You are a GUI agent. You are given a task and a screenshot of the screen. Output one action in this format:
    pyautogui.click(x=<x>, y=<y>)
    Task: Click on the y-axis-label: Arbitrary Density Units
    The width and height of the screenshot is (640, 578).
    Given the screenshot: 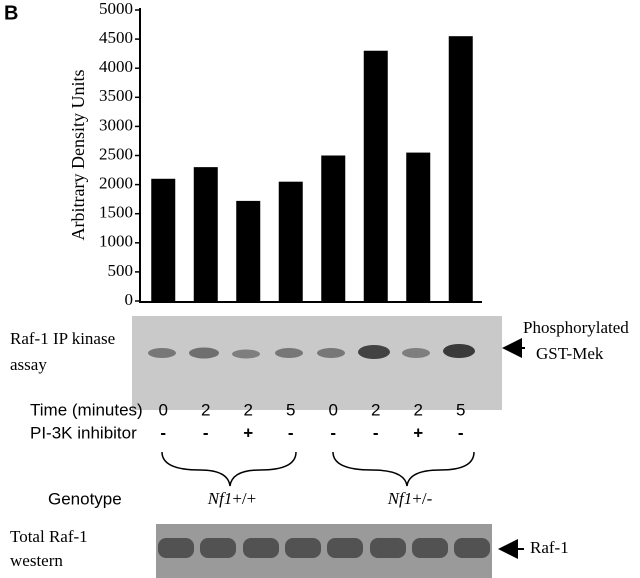 What is the action you would take?
    pyautogui.click(x=78, y=155)
    